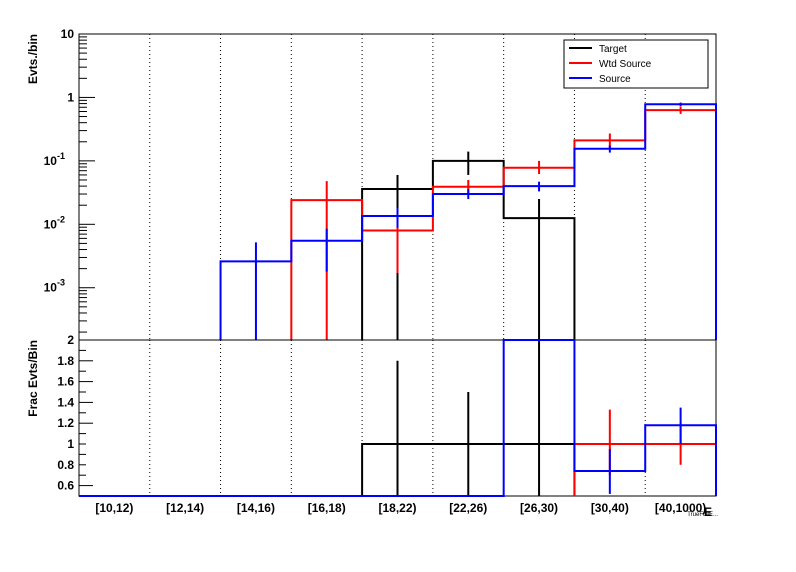  Describe the element at coordinates (68, 34) in the screenshot. I see `y-tick-label: 10` at that location.